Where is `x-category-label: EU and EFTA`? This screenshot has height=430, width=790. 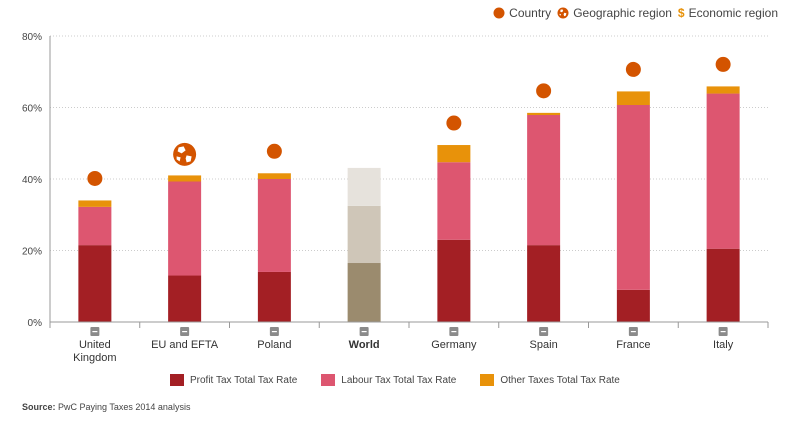 x-category-label: EU and EFTA is located at coordinates (185, 345).